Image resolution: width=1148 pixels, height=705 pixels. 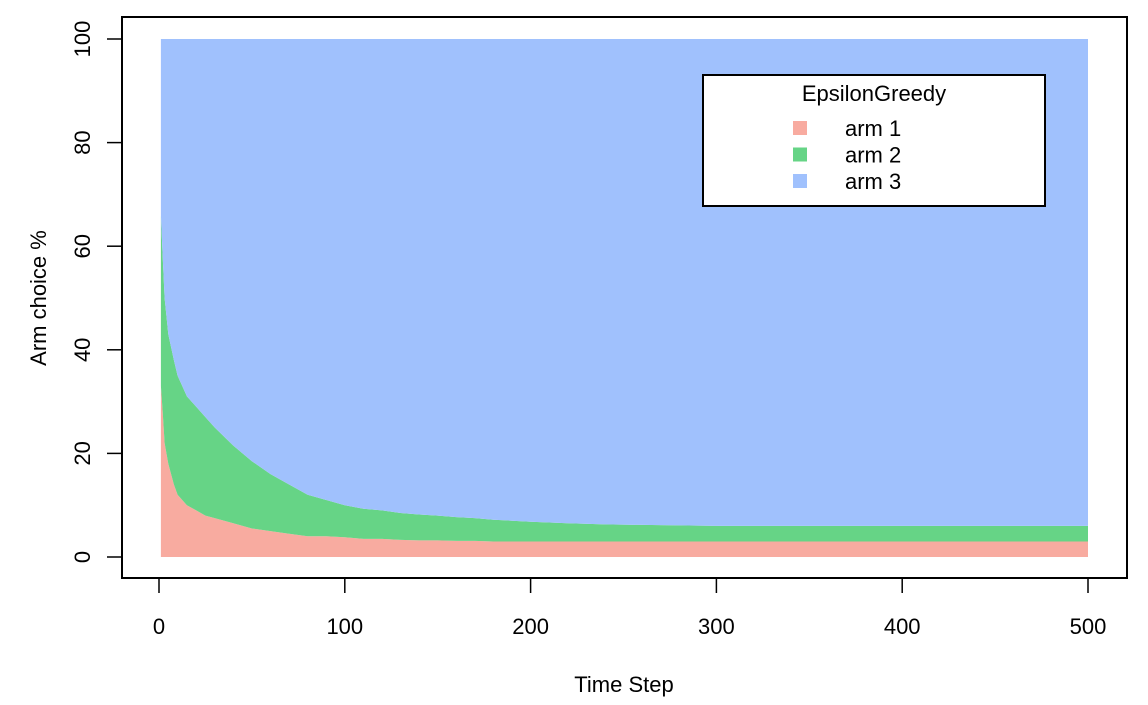 What do you see at coordinates (873, 155) in the screenshot?
I see `legend-entry-label: arm 2` at bounding box center [873, 155].